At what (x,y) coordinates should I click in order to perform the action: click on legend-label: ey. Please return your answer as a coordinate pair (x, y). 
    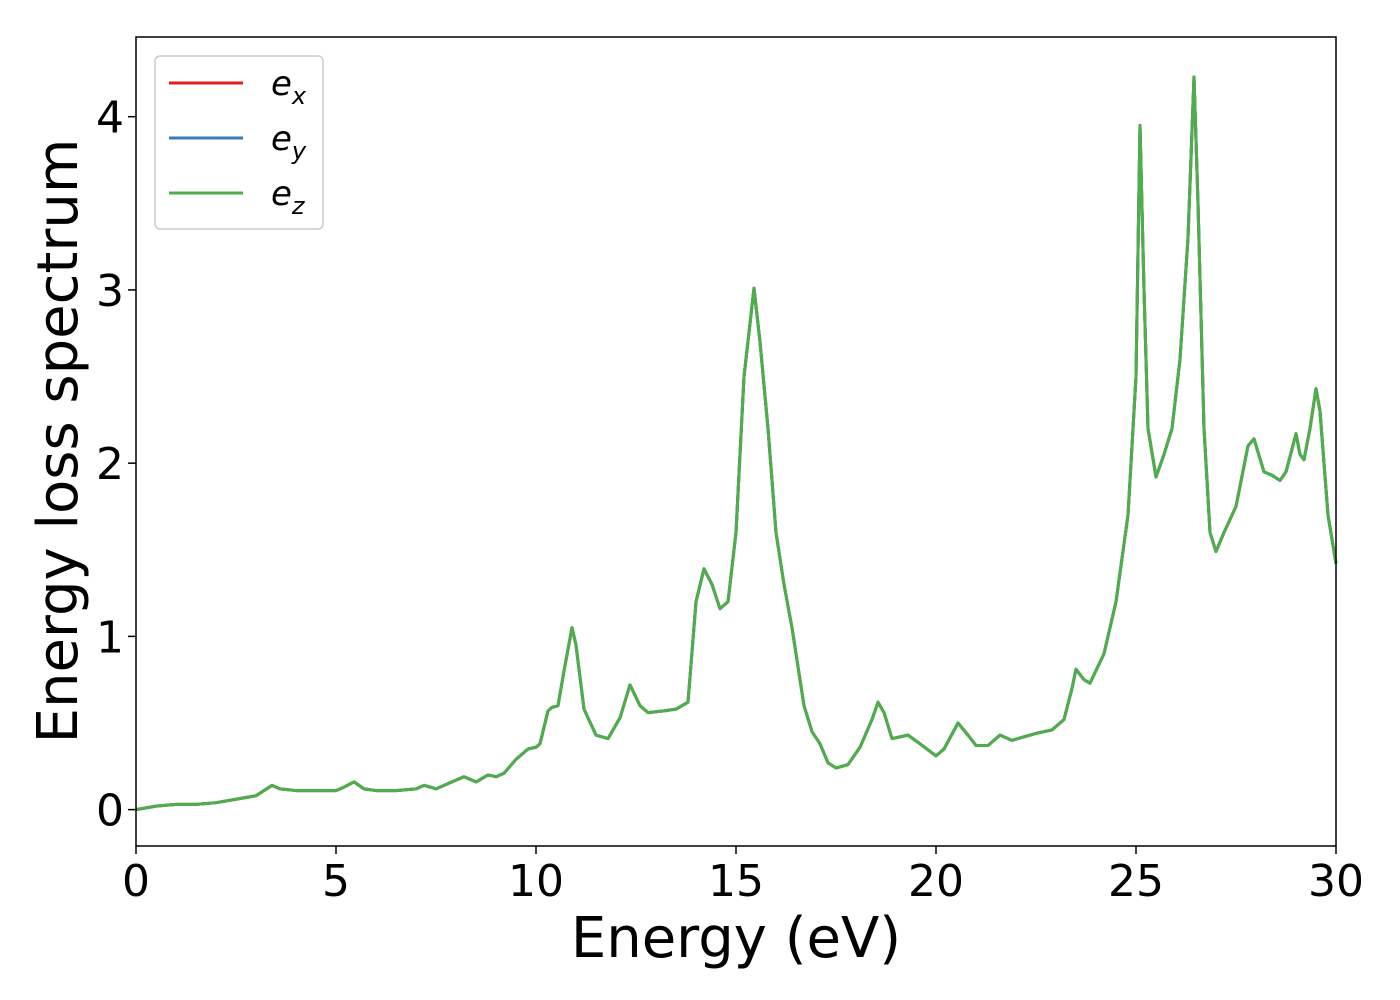
    Looking at the image, I should click on (289, 142).